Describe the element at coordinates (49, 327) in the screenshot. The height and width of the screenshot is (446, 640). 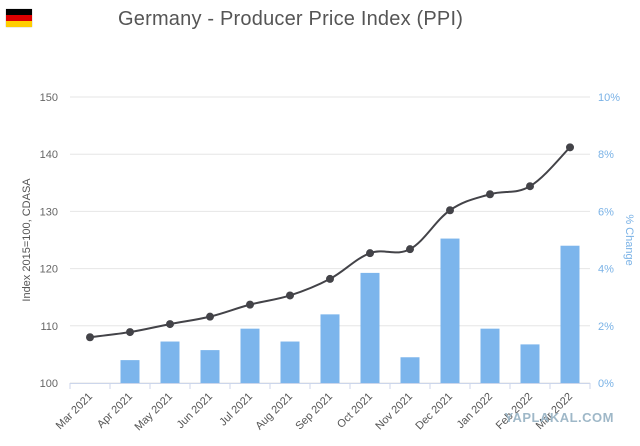
I see `y-tick-label-left: 110` at that location.